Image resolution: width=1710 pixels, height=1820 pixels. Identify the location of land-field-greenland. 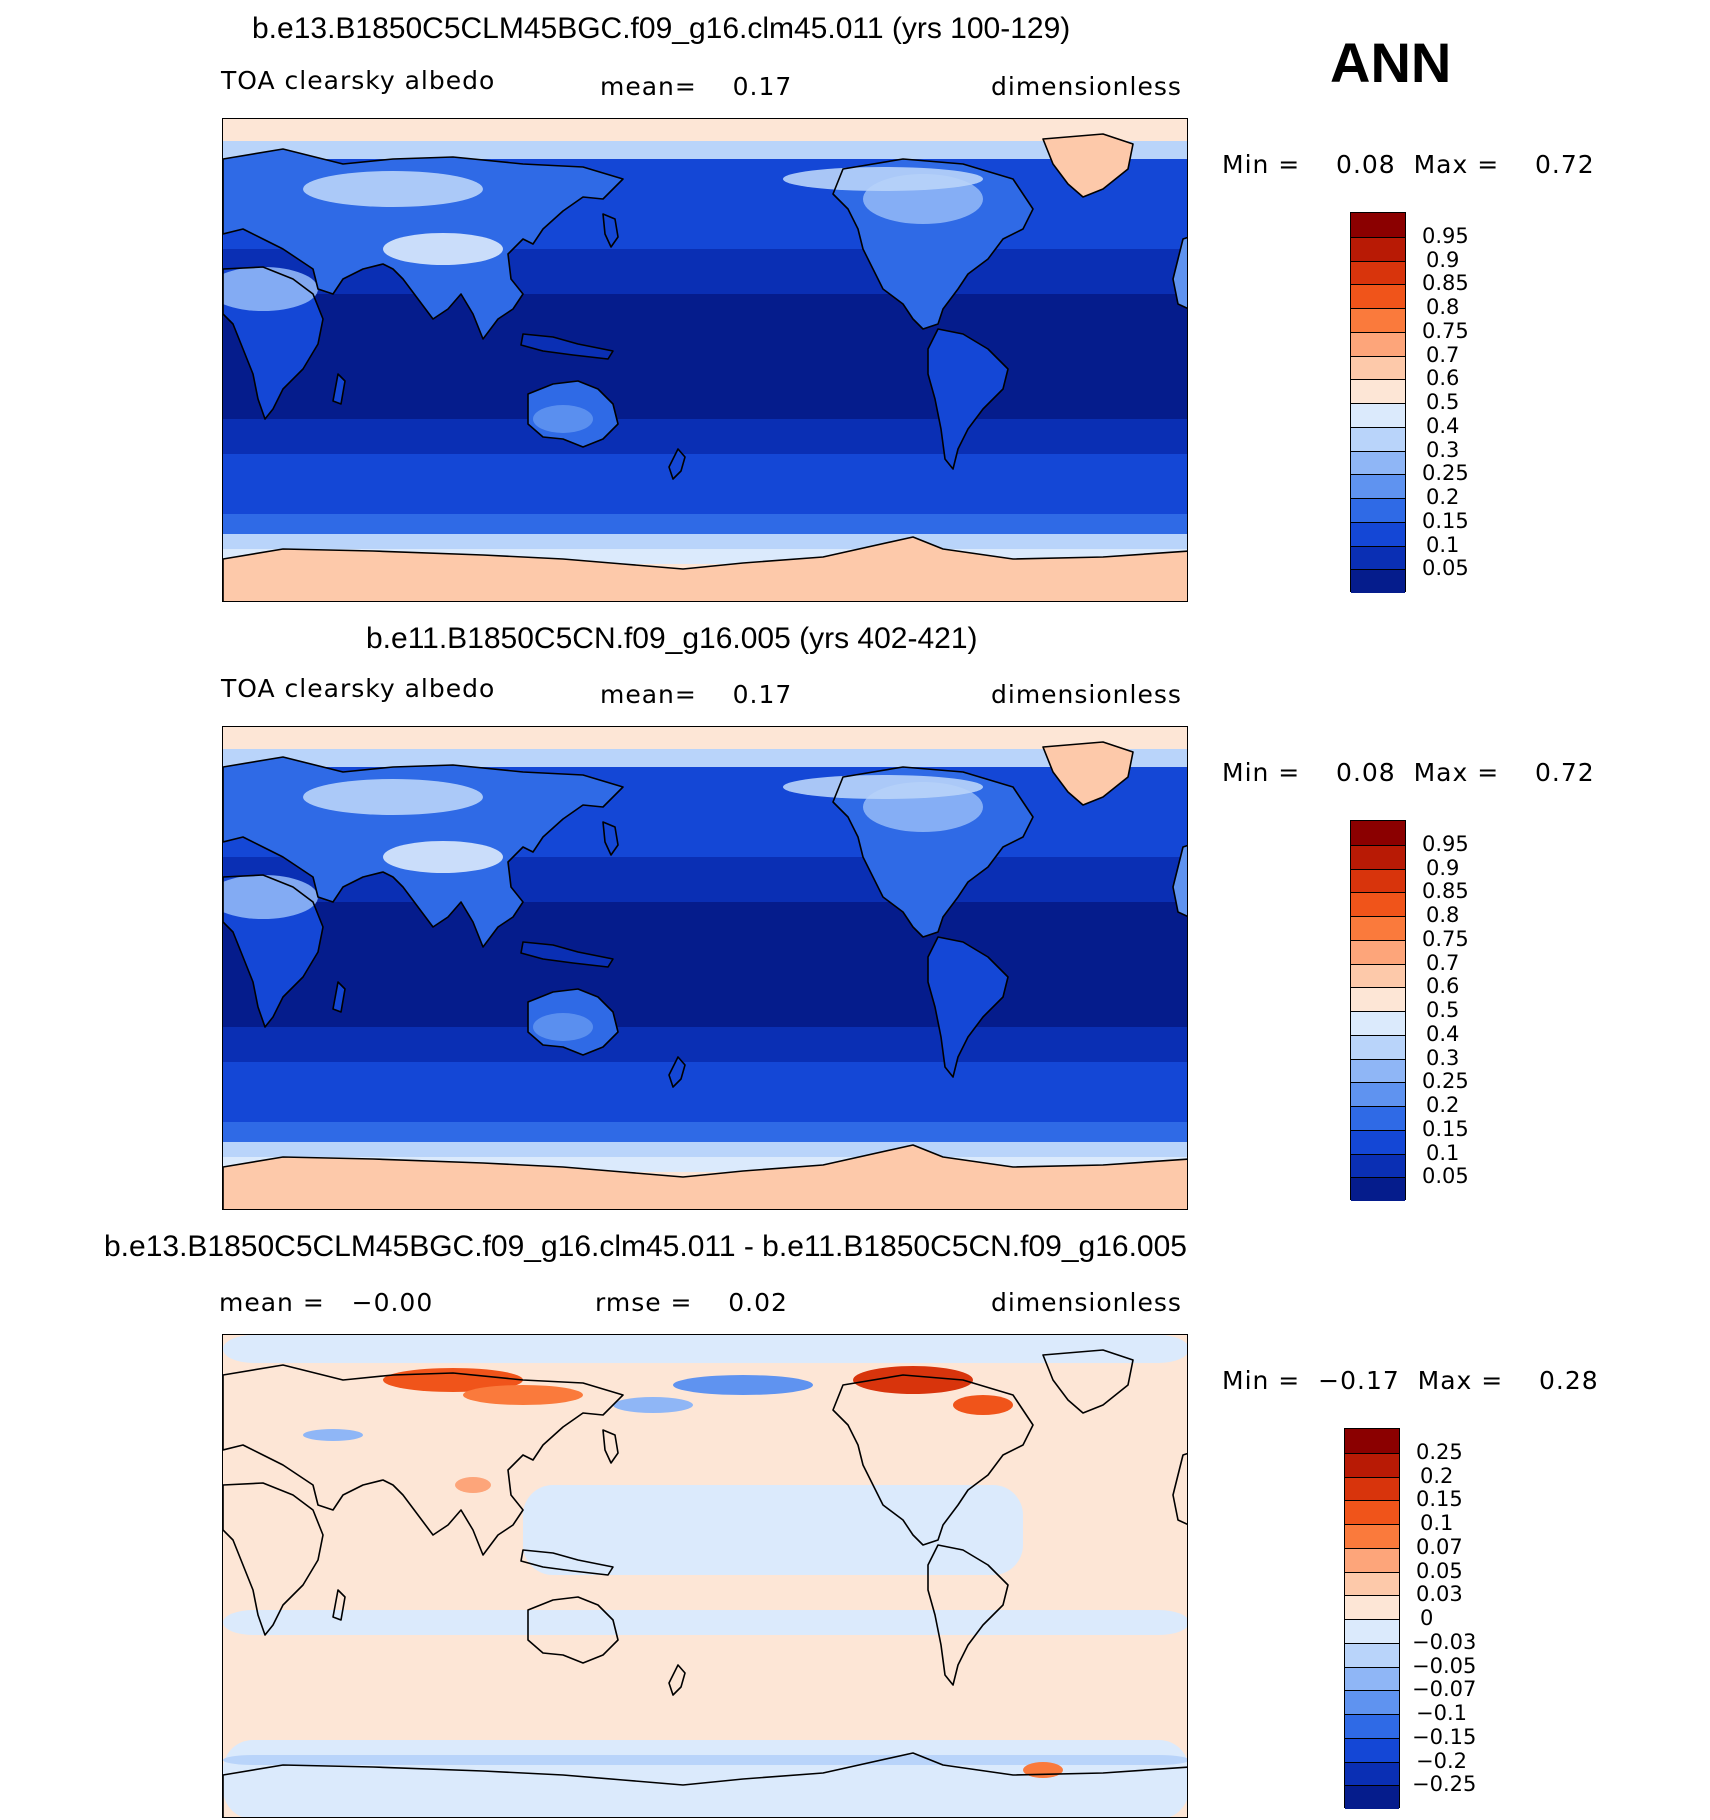
(1088, 773).